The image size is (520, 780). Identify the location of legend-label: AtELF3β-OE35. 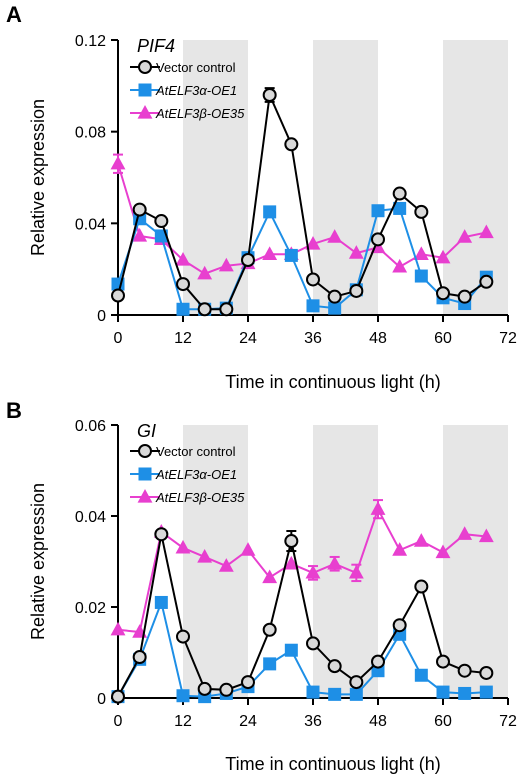
(200, 113).